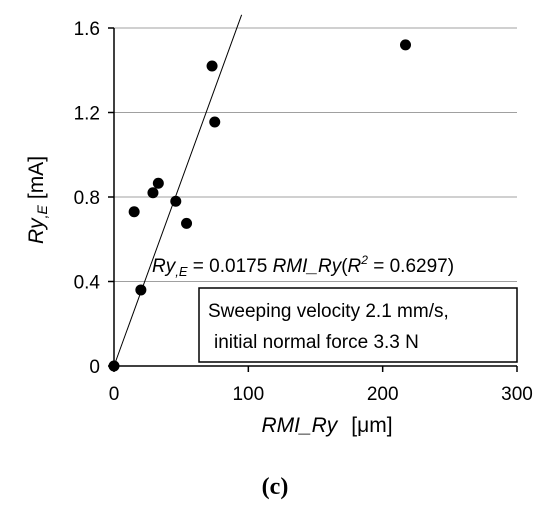 The height and width of the screenshot is (512, 550). What do you see at coordinates (36, 230) in the screenshot?
I see `y-axis-title-main: Ry` at bounding box center [36, 230].